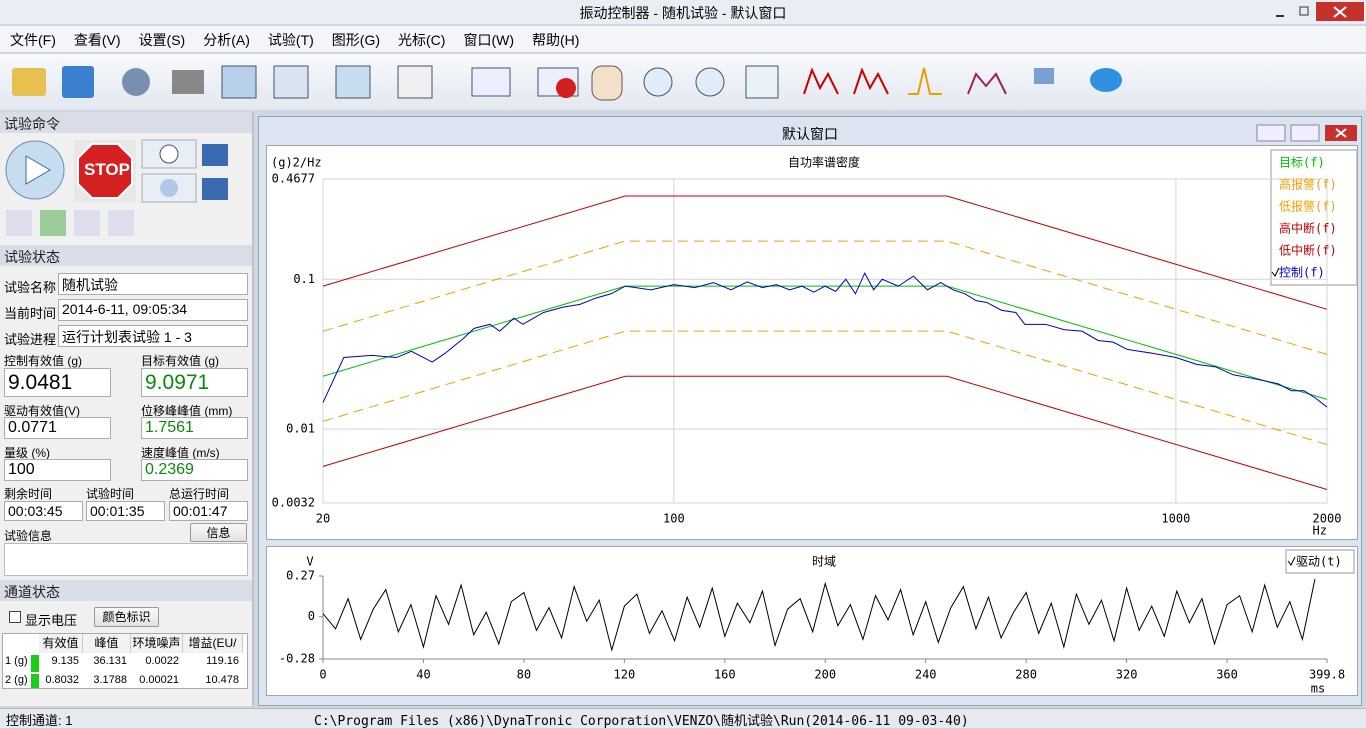 This screenshot has width=1366, height=729. I want to click on info-box, so click(126, 559).